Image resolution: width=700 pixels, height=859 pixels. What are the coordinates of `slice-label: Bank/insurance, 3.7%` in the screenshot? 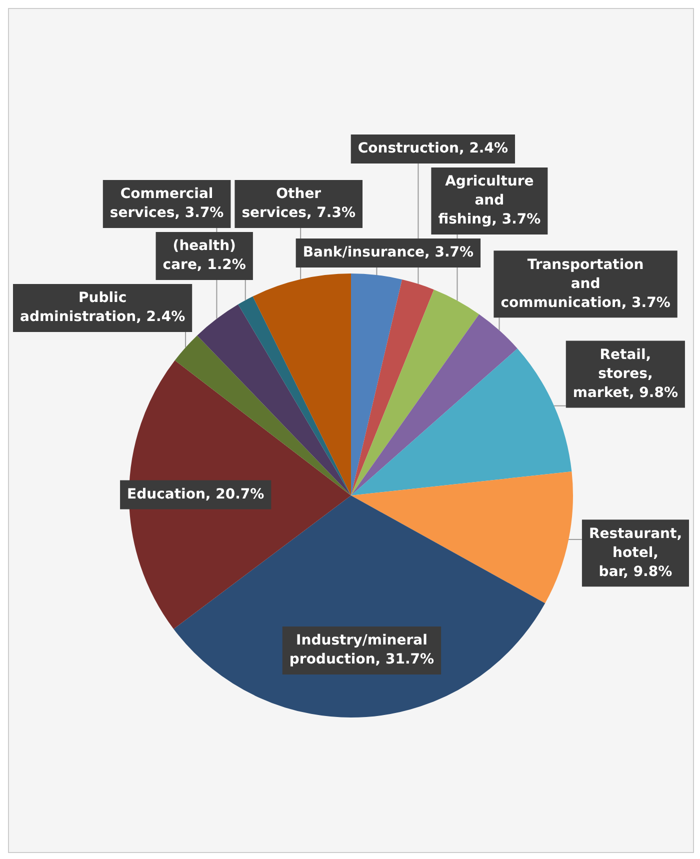 It's located at (388, 252).